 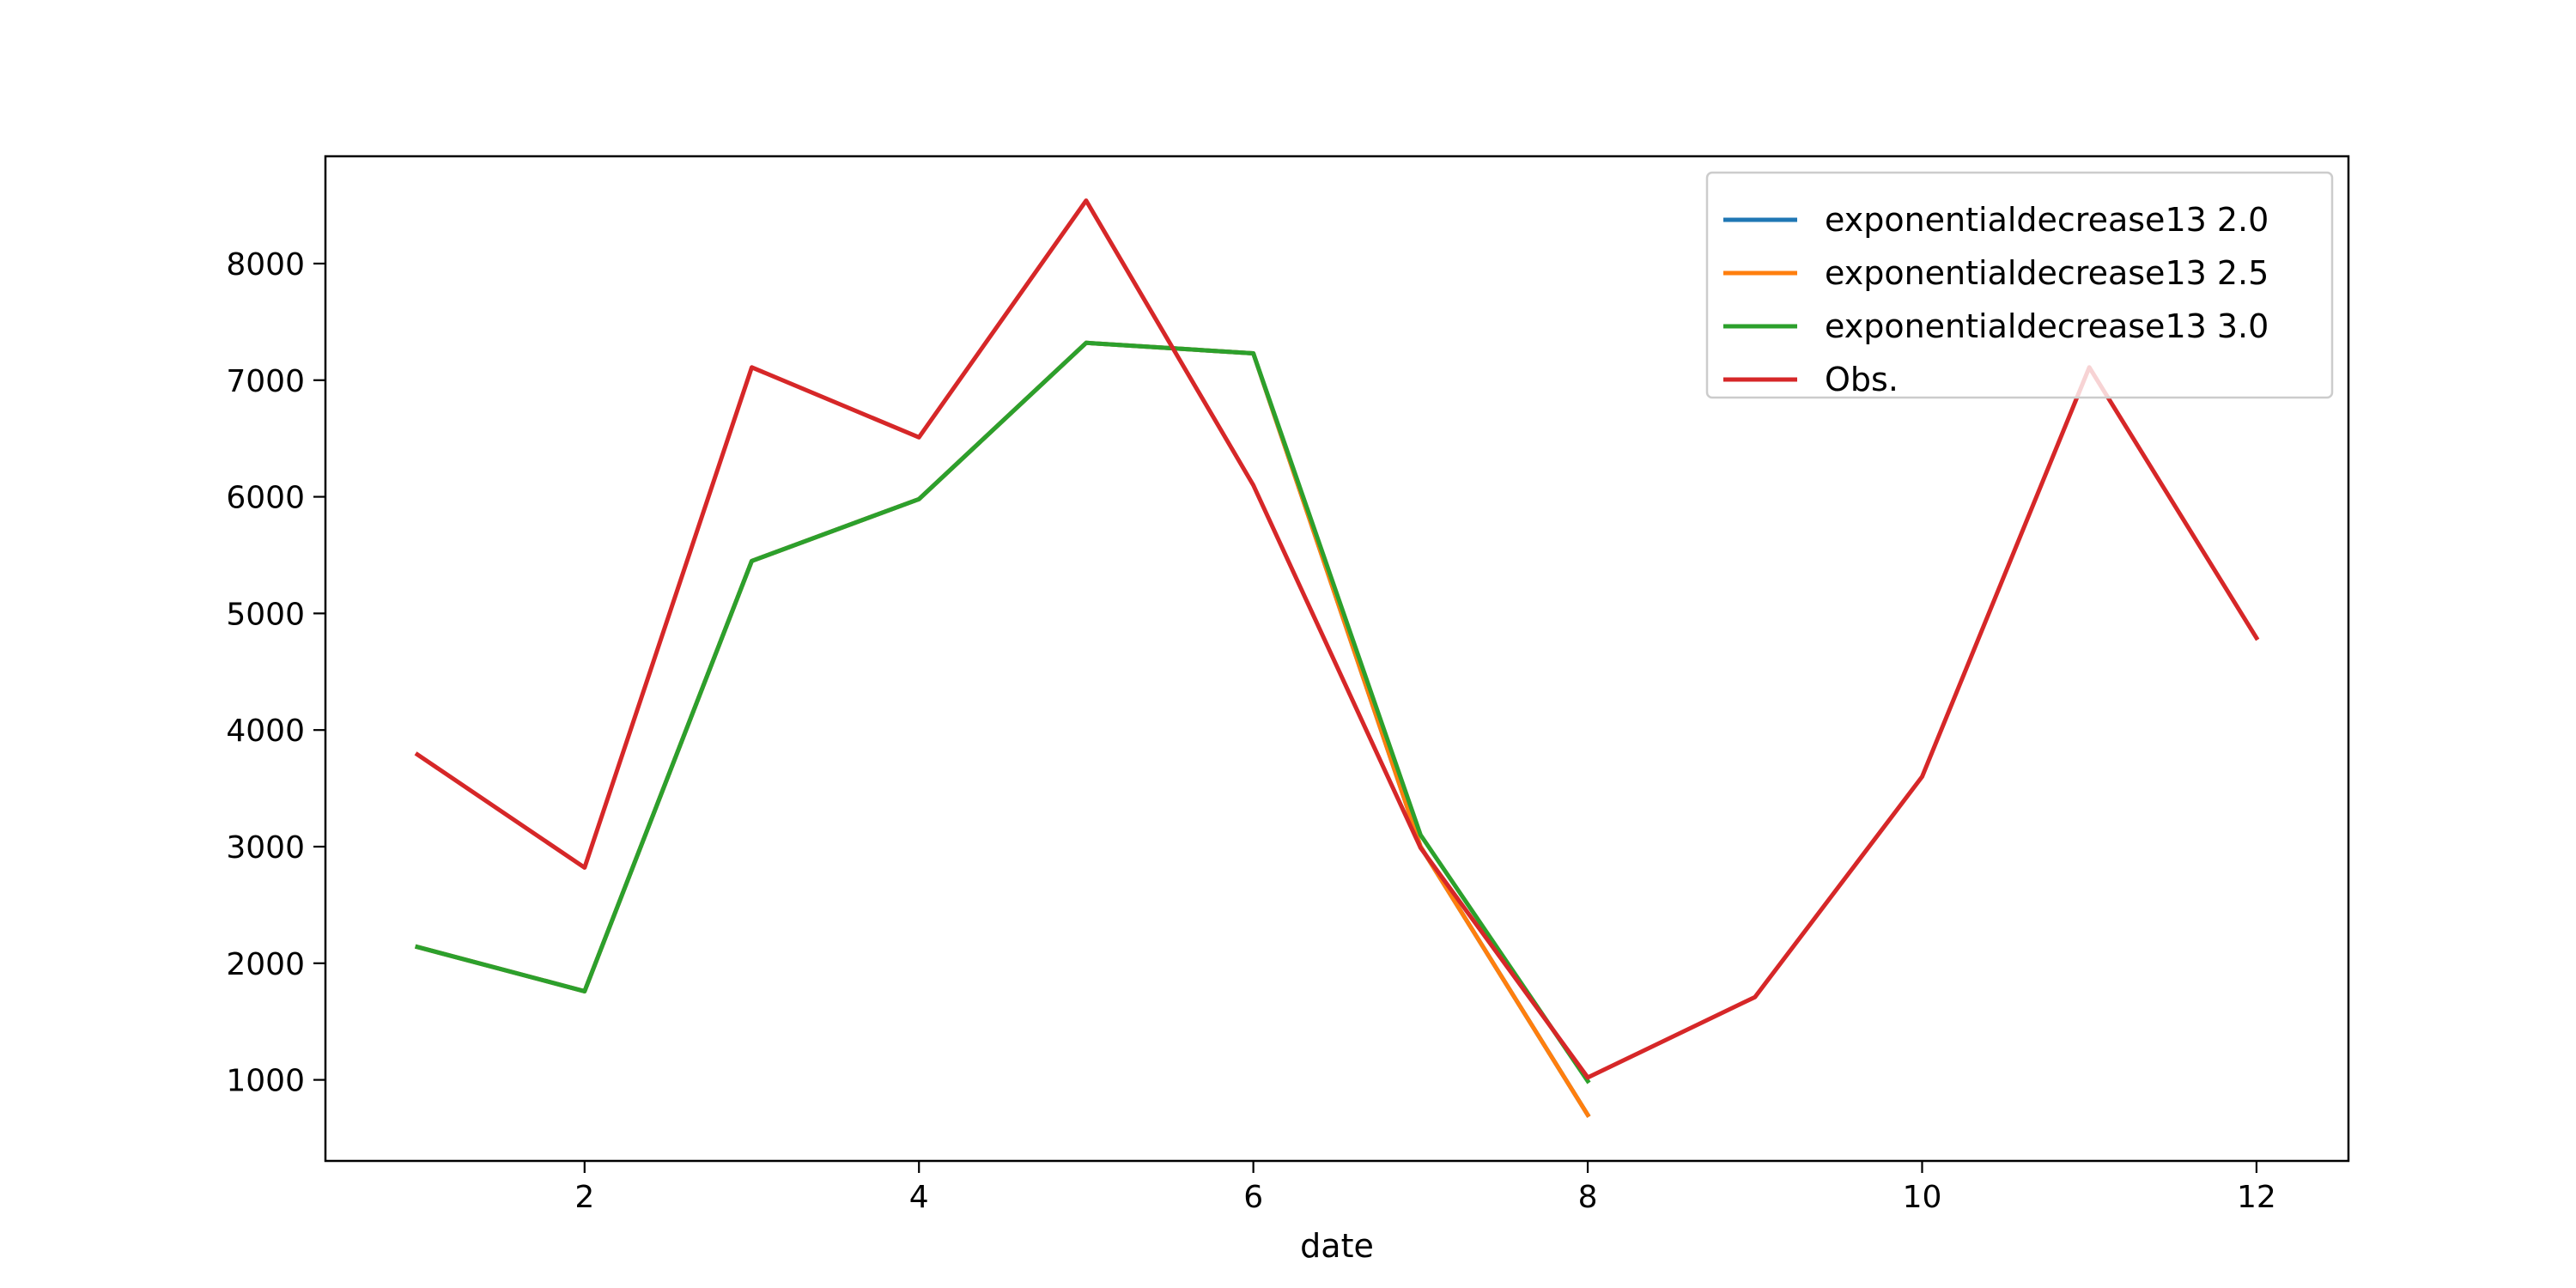 What do you see at coordinates (265, 265) in the screenshot?
I see `y-tick-label: 8000` at bounding box center [265, 265].